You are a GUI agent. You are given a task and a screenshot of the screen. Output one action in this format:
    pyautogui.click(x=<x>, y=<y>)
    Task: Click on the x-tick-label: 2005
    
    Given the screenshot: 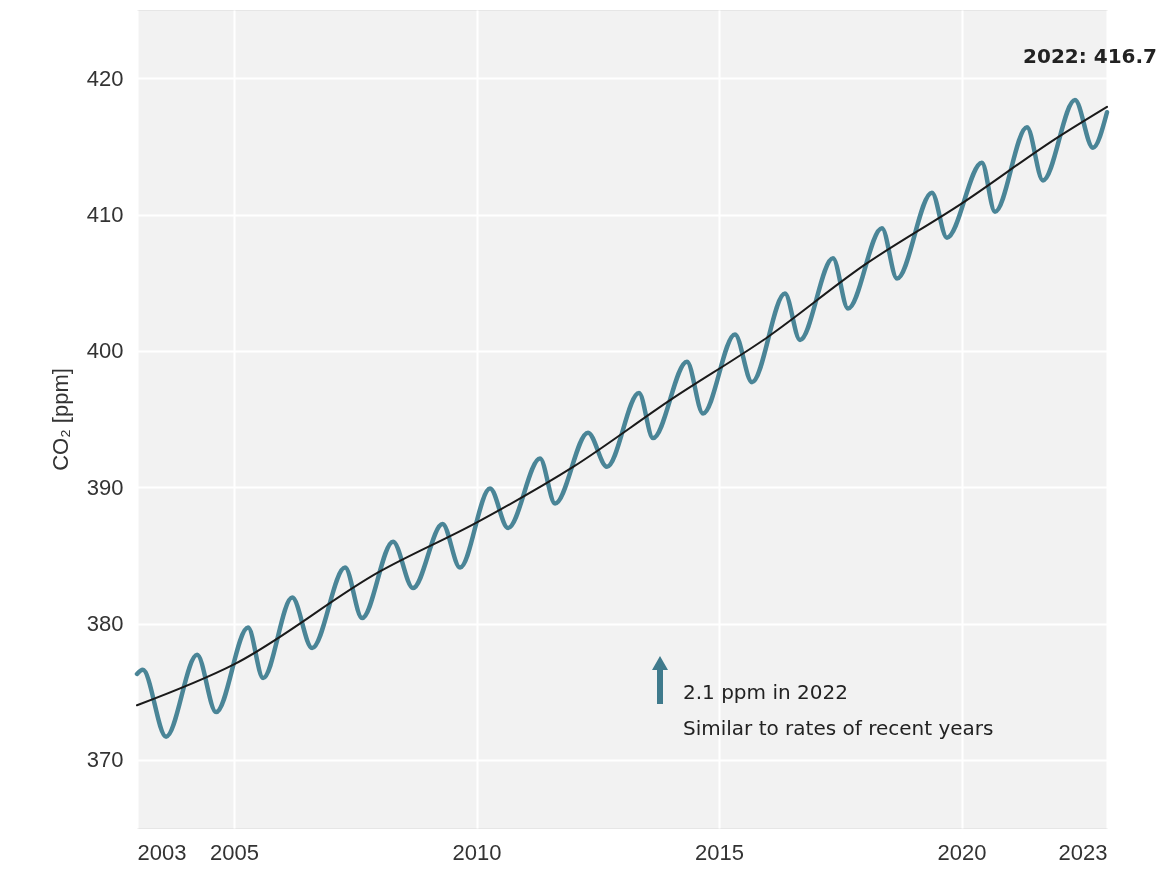 What is the action you would take?
    pyautogui.click(x=234, y=852)
    